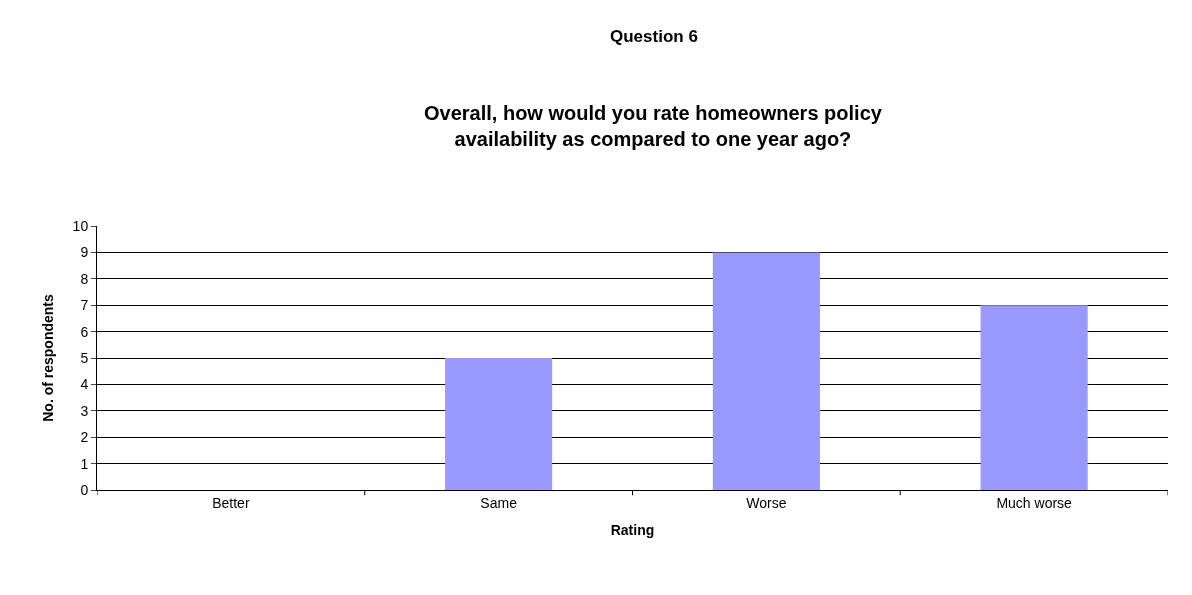  Describe the element at coordinates (84, 437) in the screenshot. I see `y-tick-label: 2` at that location.